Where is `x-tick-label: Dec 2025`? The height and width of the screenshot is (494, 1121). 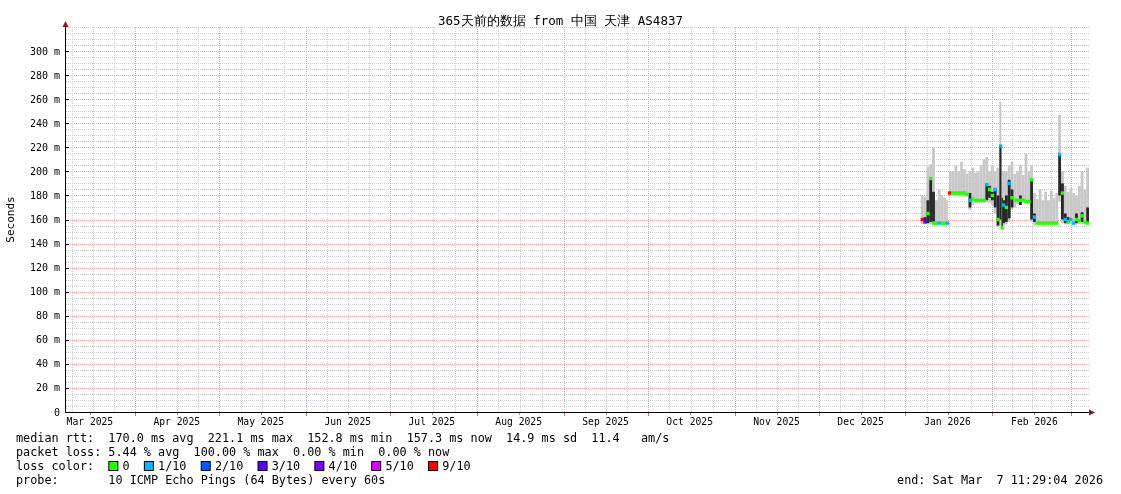
x-tick-label: Dec 2025 is located at coordinates (861, 421).